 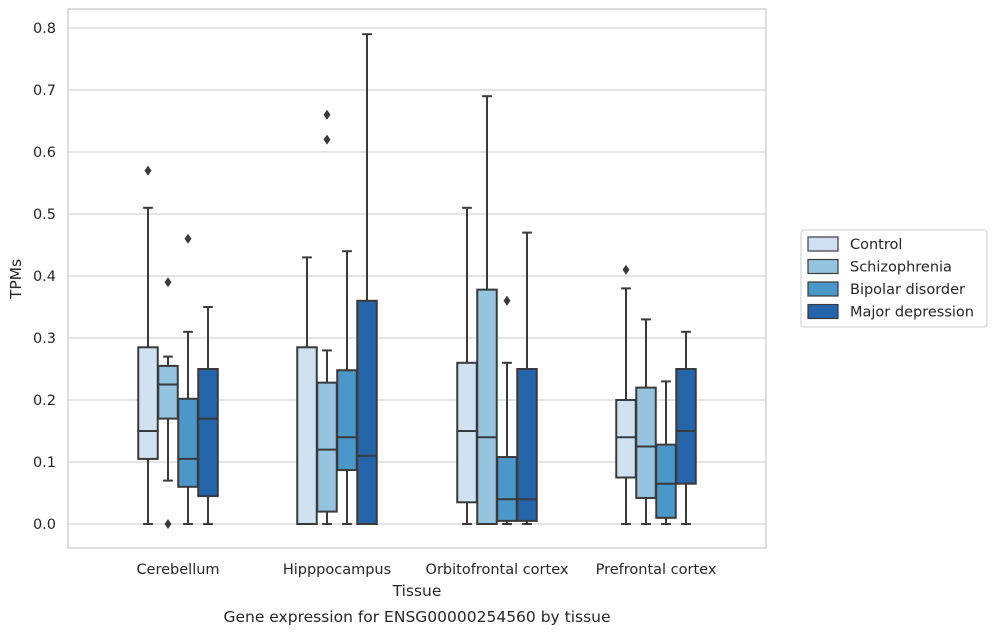 What do you see at coordinates (16, 279) in the screenshot?
I see `y-axis-label: TPMs` at bounding box center [16, 279].